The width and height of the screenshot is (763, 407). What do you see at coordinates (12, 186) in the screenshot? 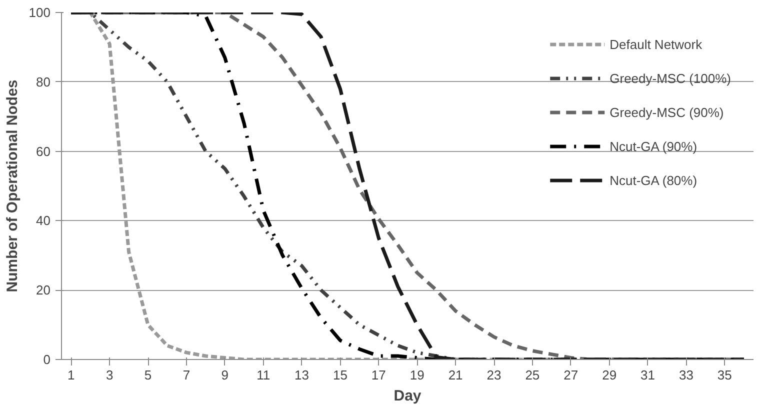
I see `y-axis-title: Number of Operational Nodes` at bounding box center [12, 186].